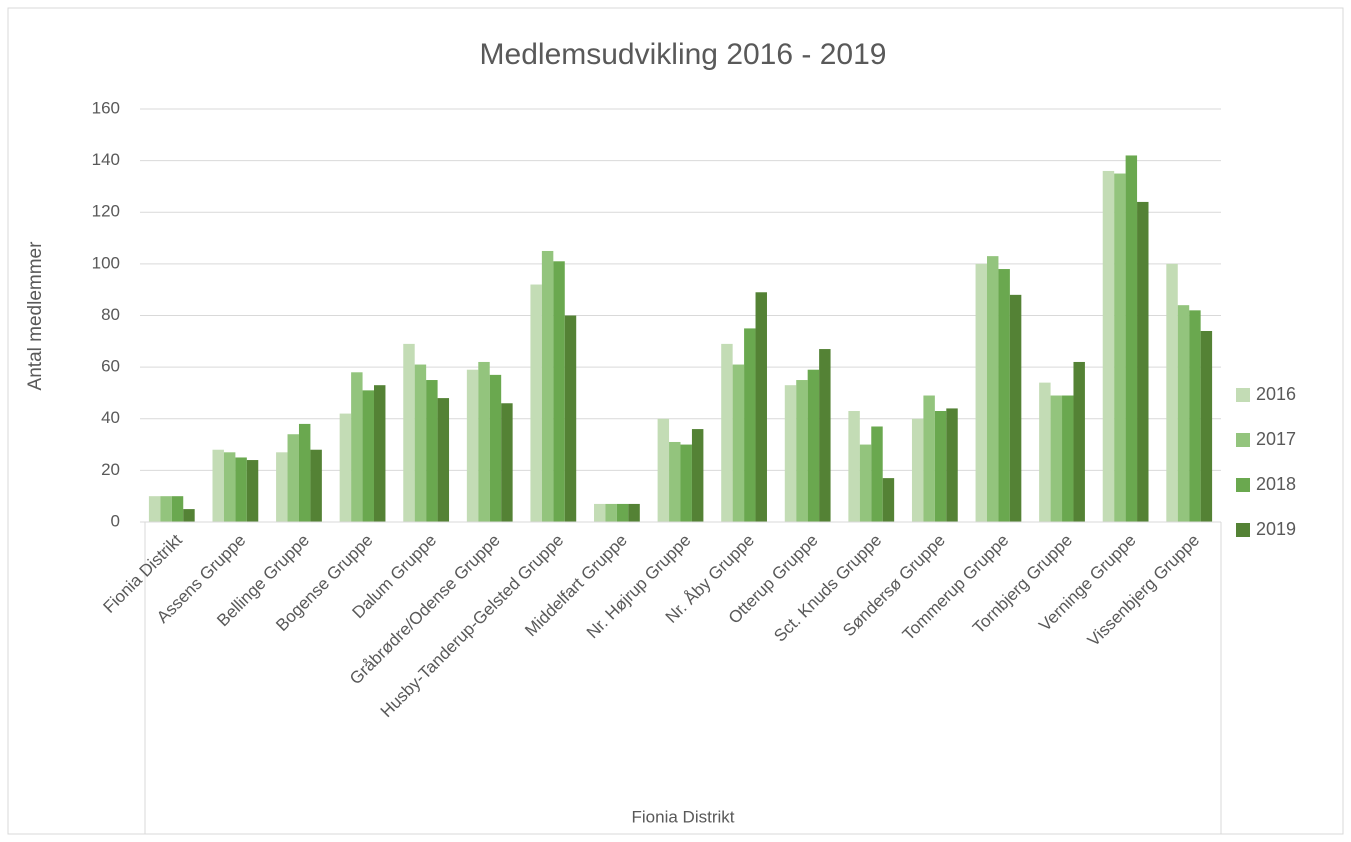 The width and height of the screenshot is (1351, 842). I want to click on y-tick-label: 20, so click(110, 469).